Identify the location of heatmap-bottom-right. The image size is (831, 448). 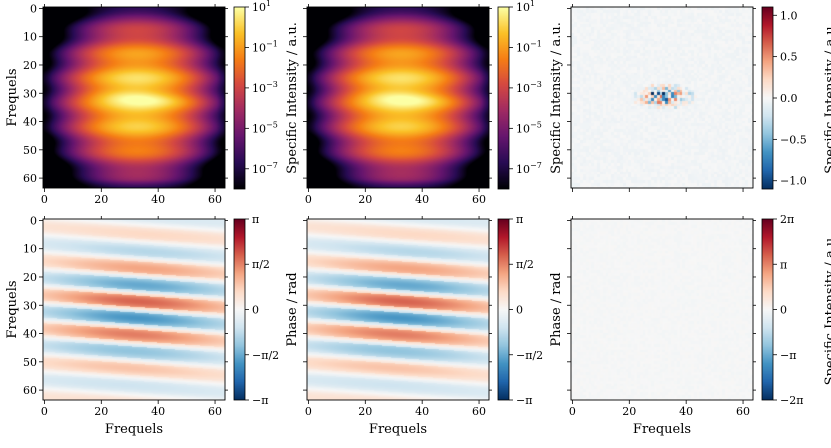
(662, 309).